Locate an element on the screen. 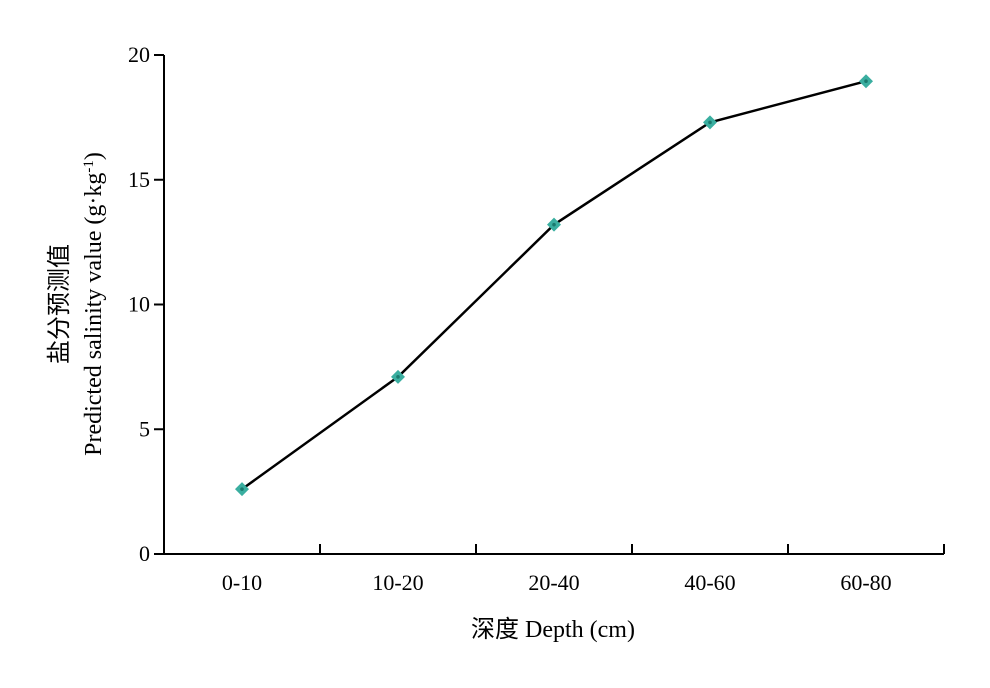 This screenshot has width=990, height=688. y-tick-label: 10 is located at coordinates (139, 304).